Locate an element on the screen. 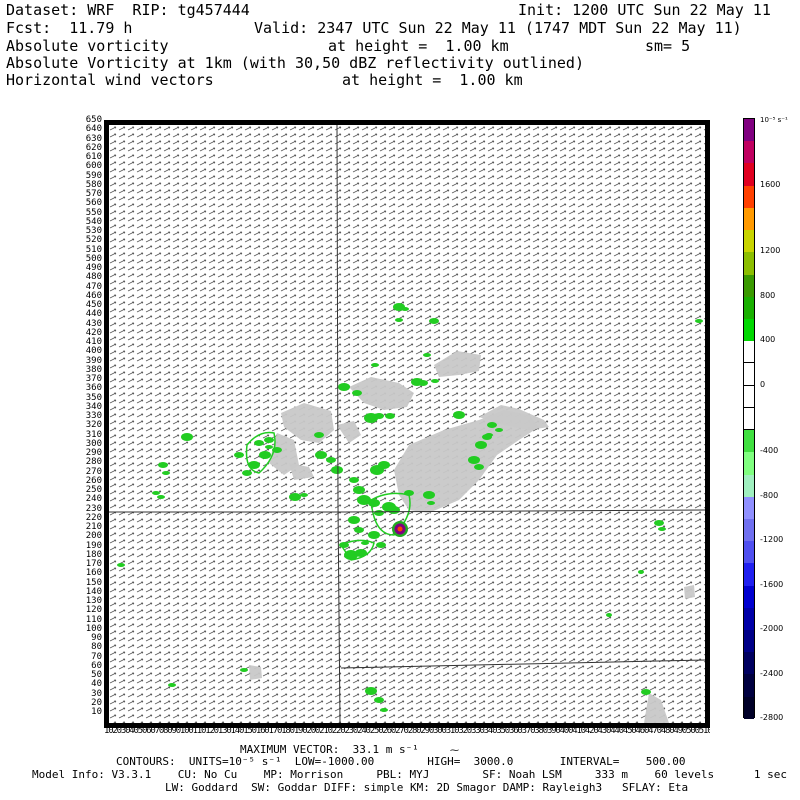 This screenshot has height=800, width=800. y-tick-label: 130 is located at coordinates (93, 601).